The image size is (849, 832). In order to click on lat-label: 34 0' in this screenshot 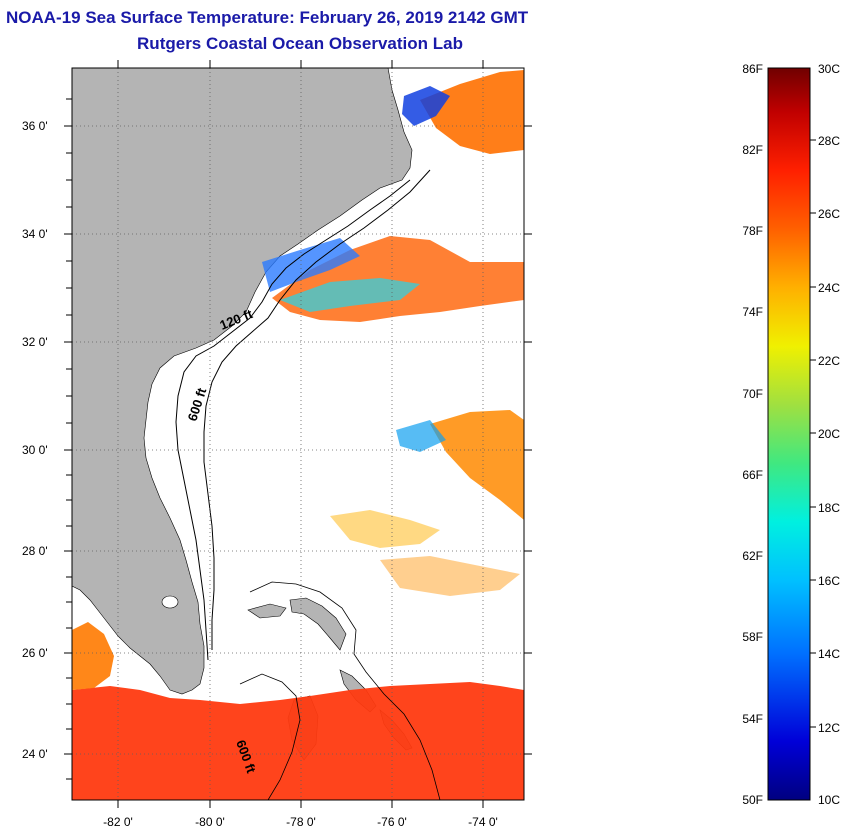, I will do `click(35, 234)`.